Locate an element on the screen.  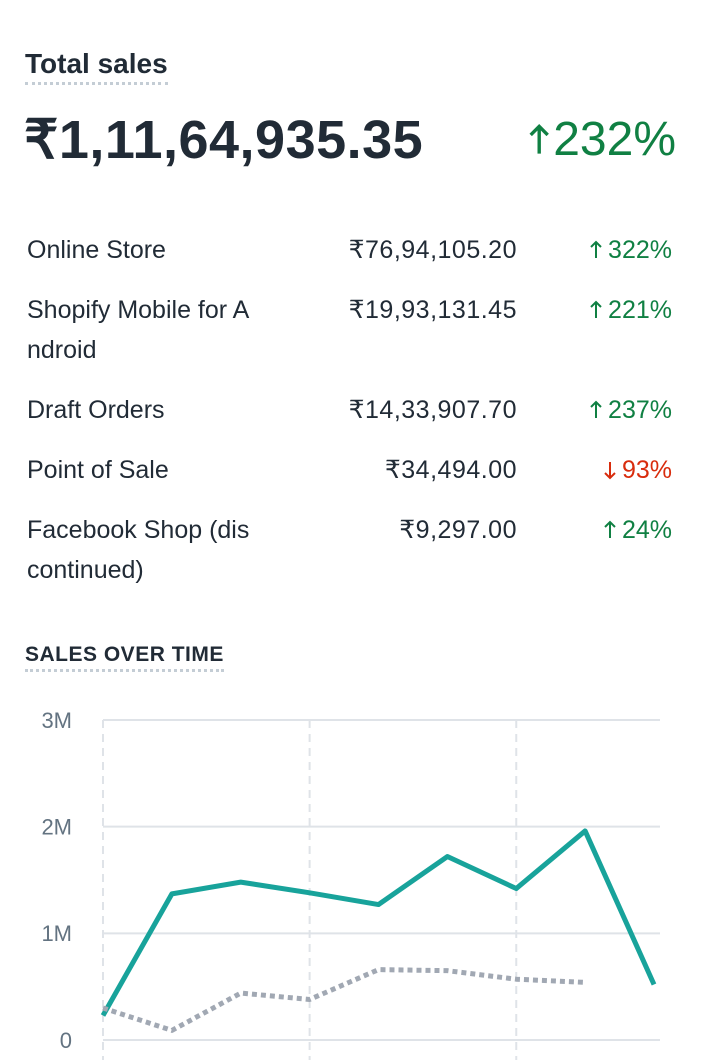
channel-name: Draft Orders is located at coordinates (96, 410).